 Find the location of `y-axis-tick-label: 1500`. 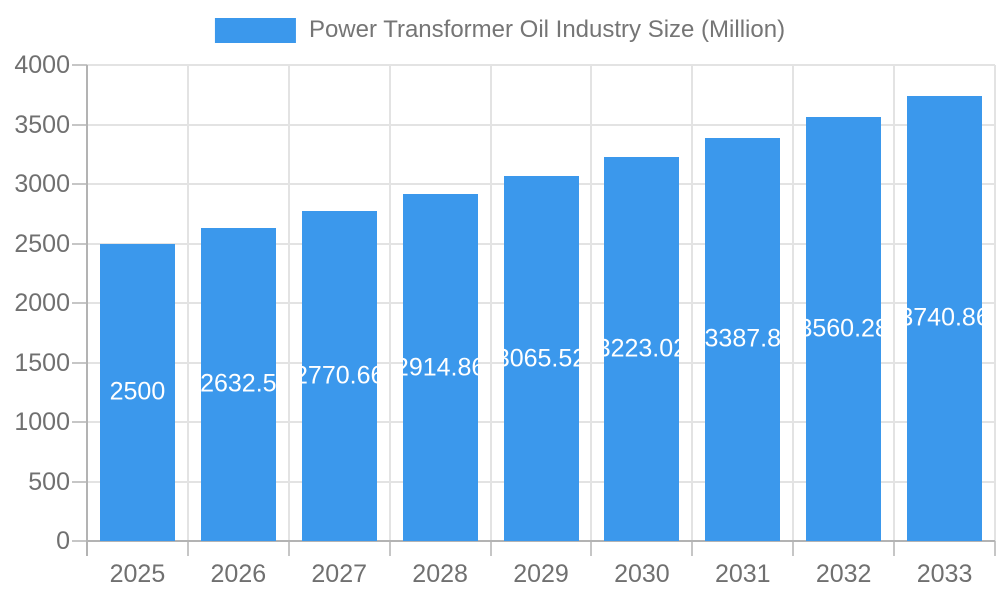

y-axis-tick-label: 1500 is located at coordinates (42, 362).